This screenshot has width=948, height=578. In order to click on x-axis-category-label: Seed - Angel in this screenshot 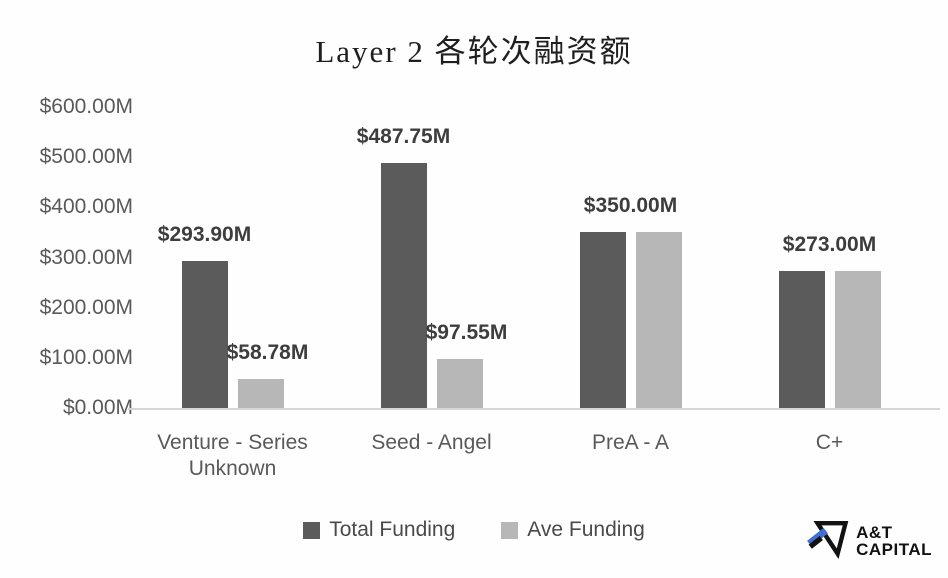, I will do `click(431, 442)`.